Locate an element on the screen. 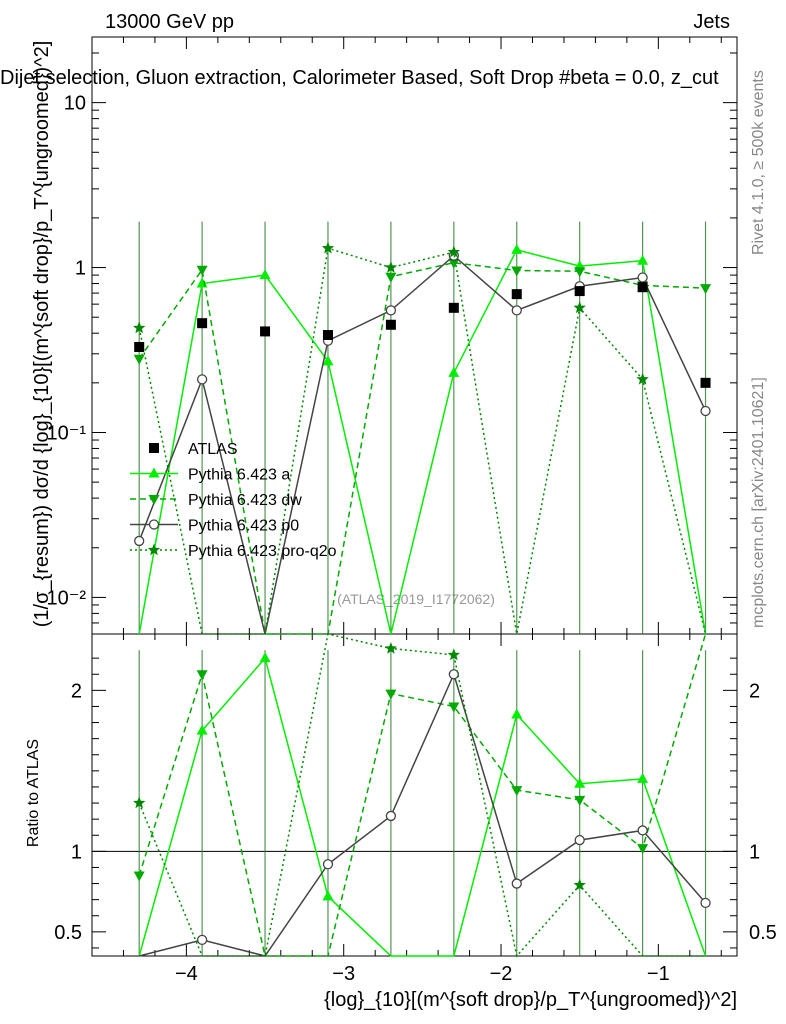 The height and width of the screenshot is (1024, 786). legend-label: Pythia 6.423 a is located at coordinates (239, 475).